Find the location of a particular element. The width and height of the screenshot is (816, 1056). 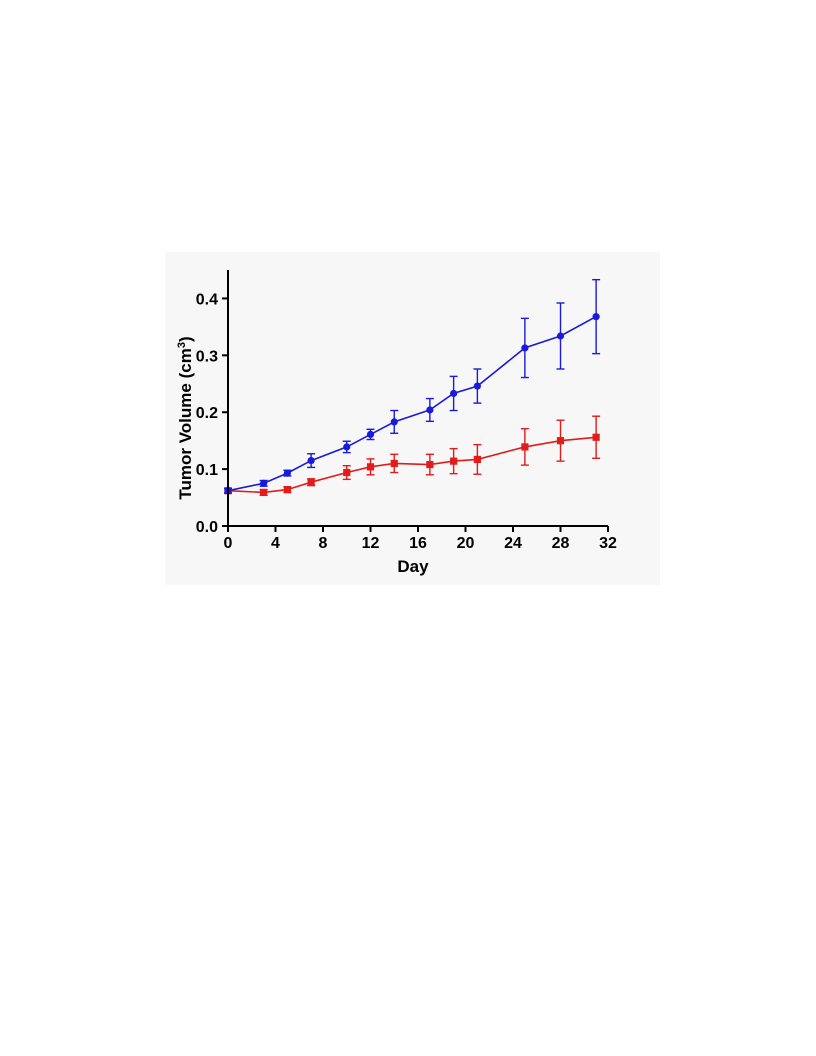

y-axis-title-main: Tumor Volume (cm is located at coordinates (185, 423).